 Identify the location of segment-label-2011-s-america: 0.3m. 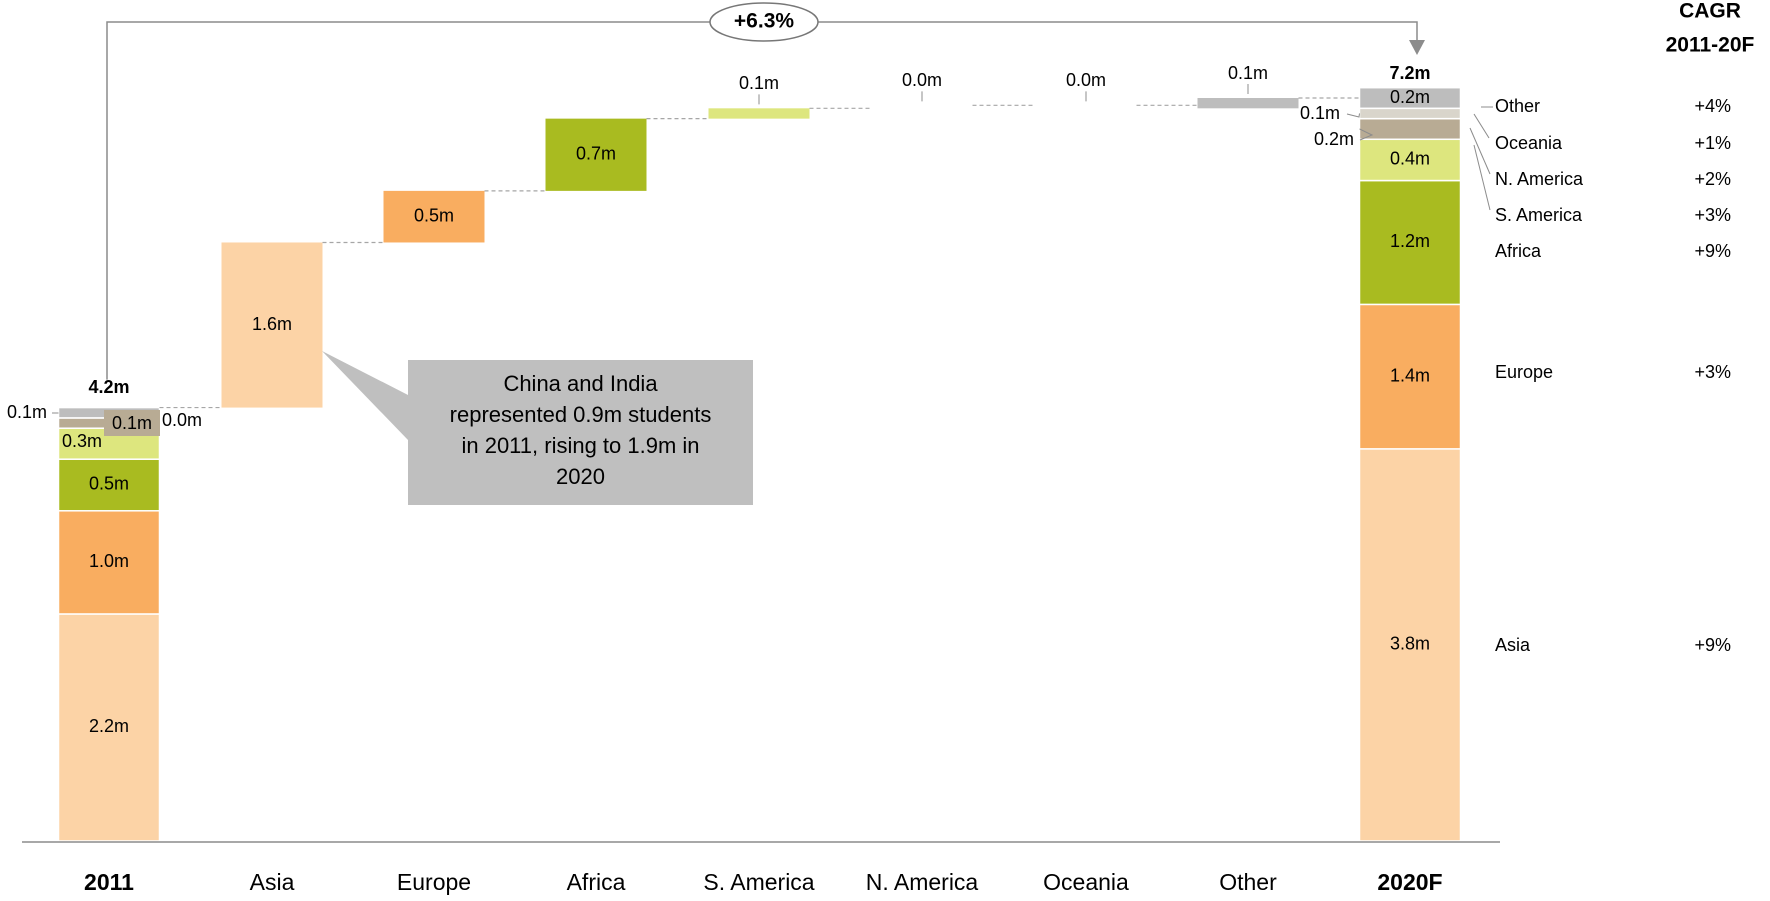
(82, 441).